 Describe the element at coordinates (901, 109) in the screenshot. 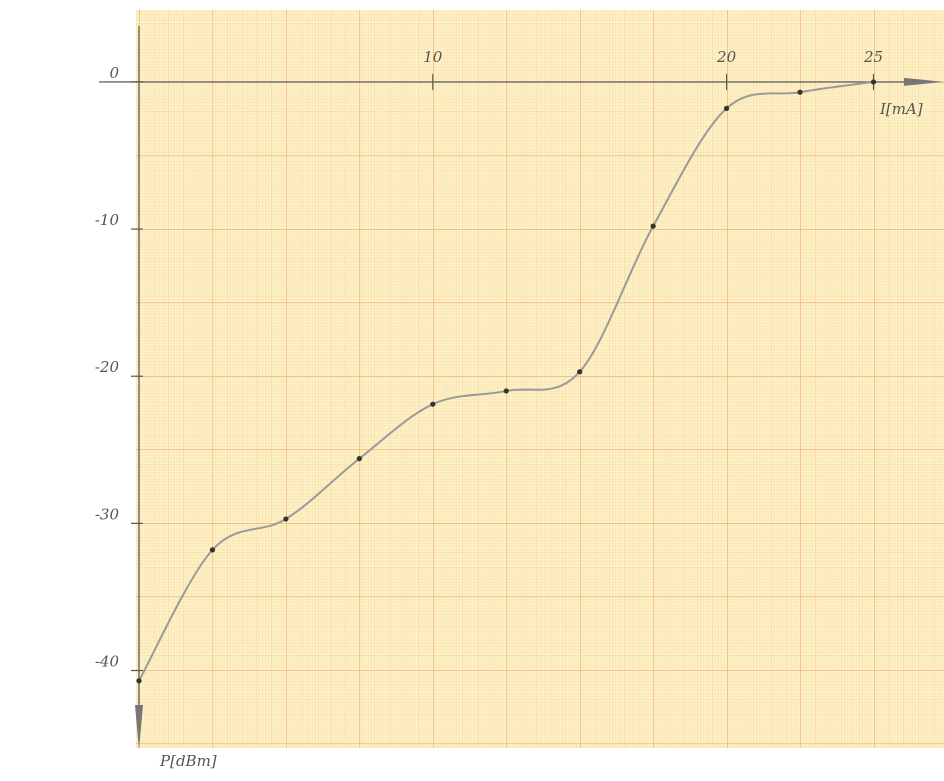

I see `x-axis-label: I[mA]` at that location.